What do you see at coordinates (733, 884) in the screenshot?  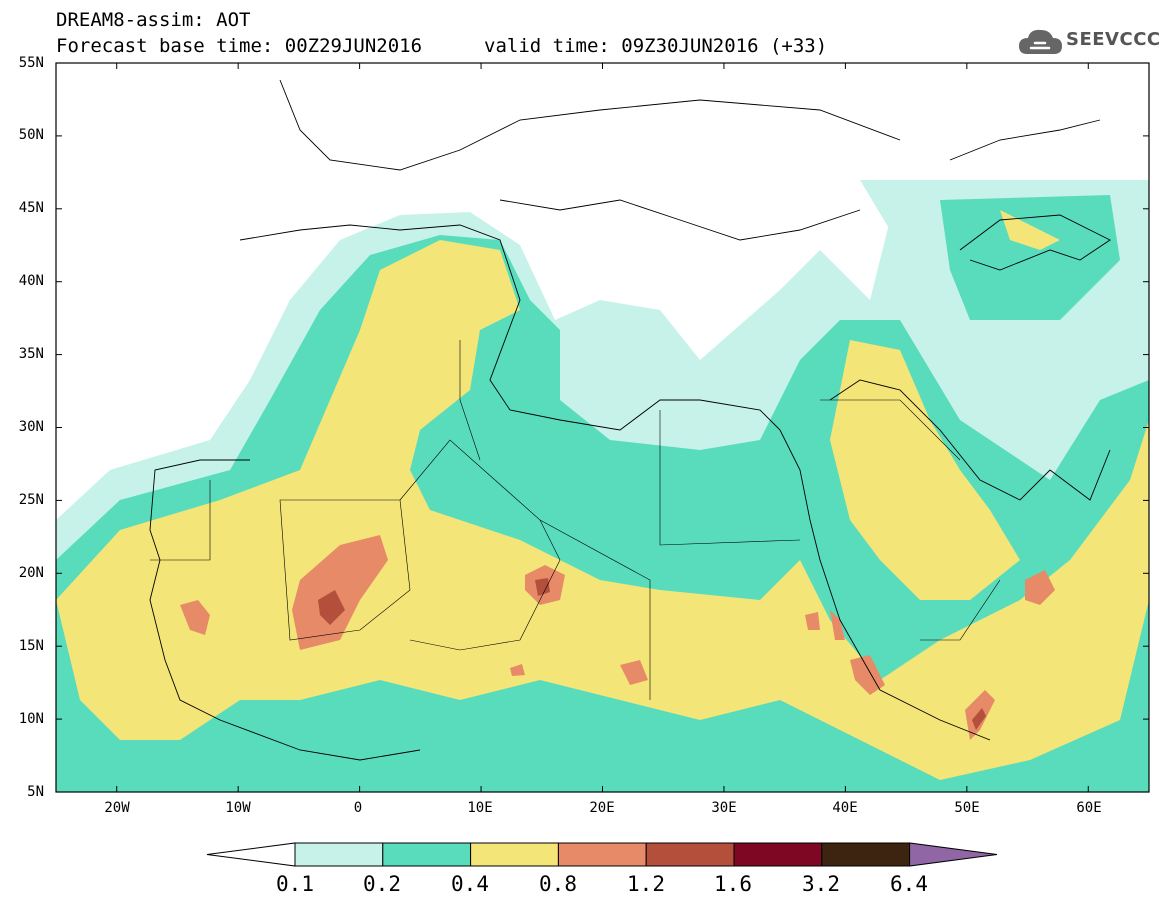 I see `colorbar-label: 1.6` at bounding box center [733, 884].